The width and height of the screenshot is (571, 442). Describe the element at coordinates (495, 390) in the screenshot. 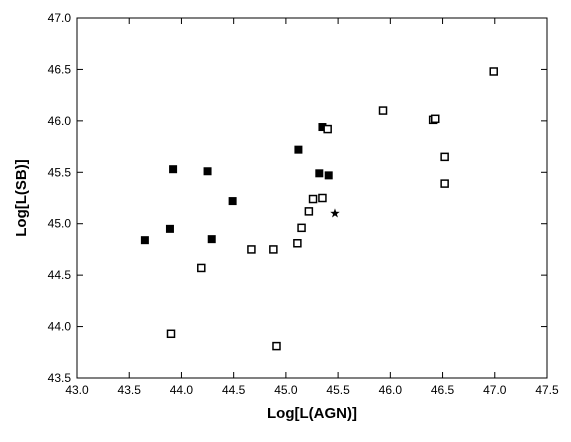

I see `x-tick-label: 47.0` at that location.